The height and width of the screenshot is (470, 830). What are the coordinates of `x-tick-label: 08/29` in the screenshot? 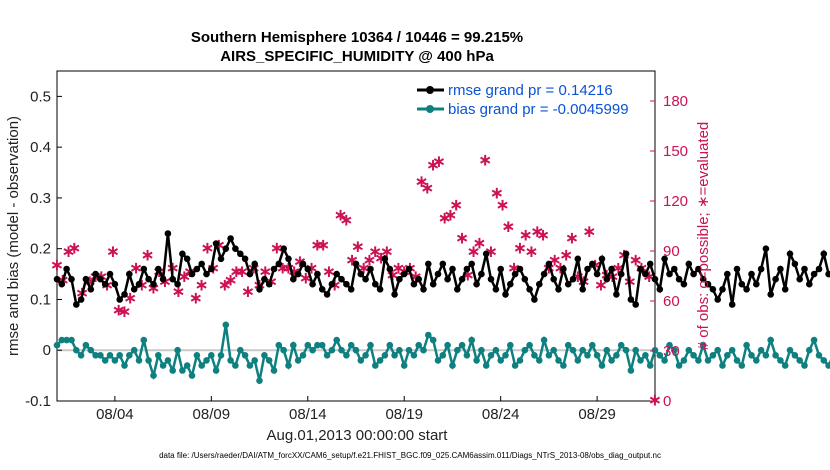 It's located at (597, 414).